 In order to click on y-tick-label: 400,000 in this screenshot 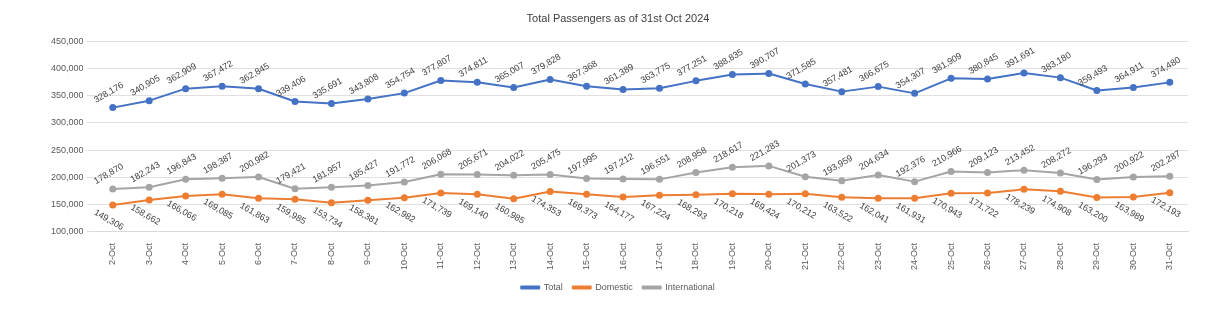, I will do `click(67, 67)`.